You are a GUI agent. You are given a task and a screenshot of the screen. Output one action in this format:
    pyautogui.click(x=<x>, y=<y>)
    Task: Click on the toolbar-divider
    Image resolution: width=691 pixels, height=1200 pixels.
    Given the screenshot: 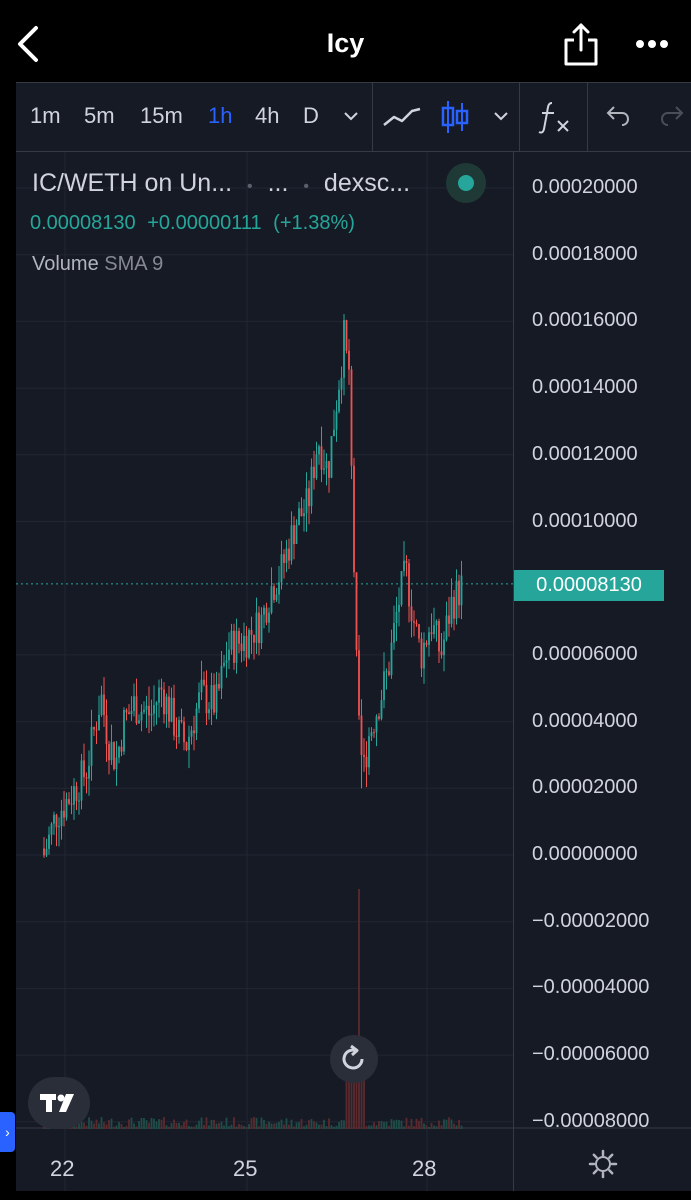 What is the action you would take?
    pyautogui.click(x=519, y=117)
    